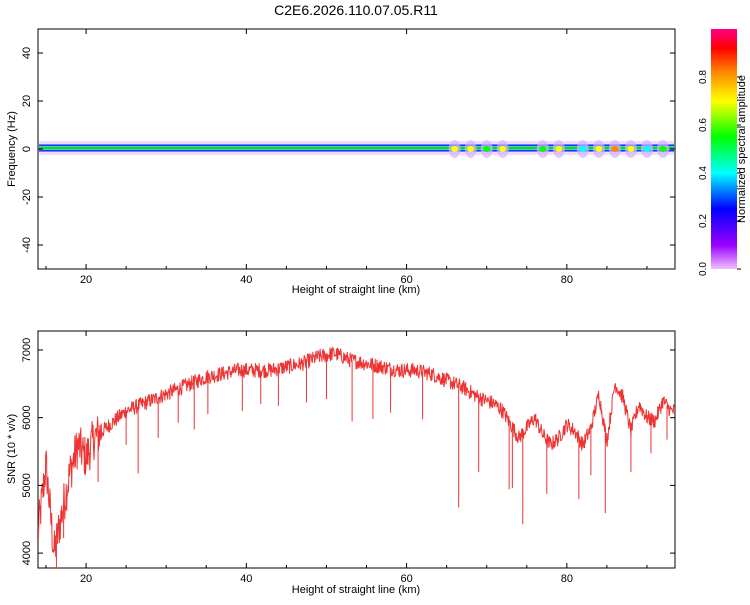 The width and height of the screenshot is (750, 605). Describe the element at coordinates (356, 148) in the screenshot. I see `spectrogram-band` at that location.